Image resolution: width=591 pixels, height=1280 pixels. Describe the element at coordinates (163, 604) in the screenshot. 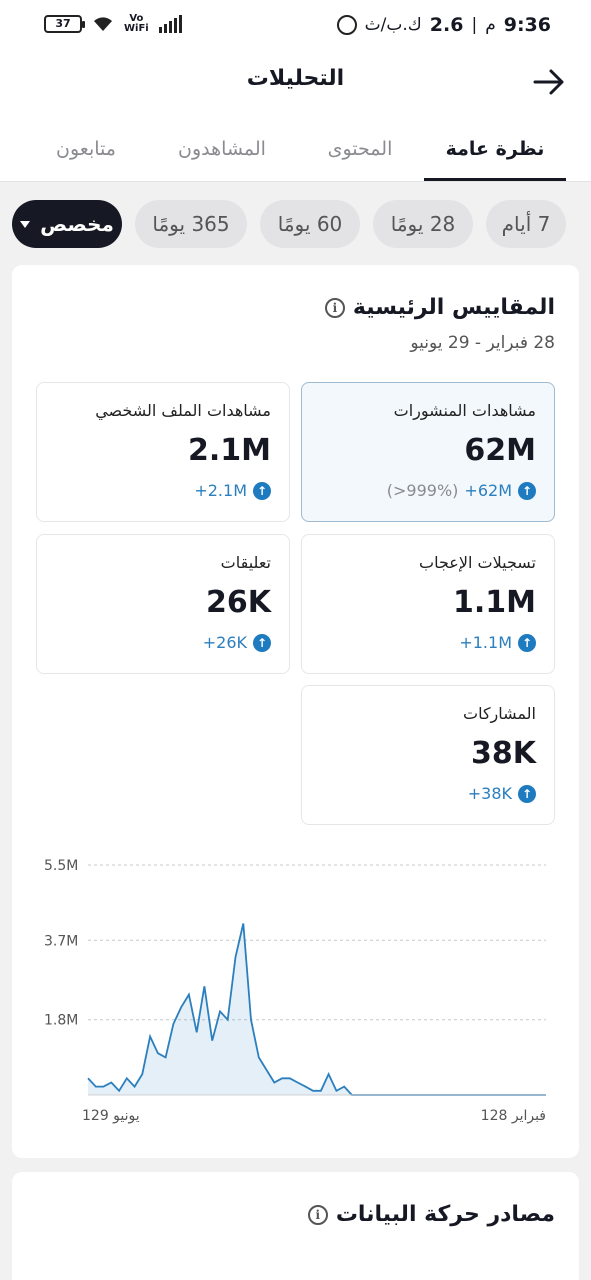

I see `metric-comments: تعليقات 26K ↑ +26K` at that location.